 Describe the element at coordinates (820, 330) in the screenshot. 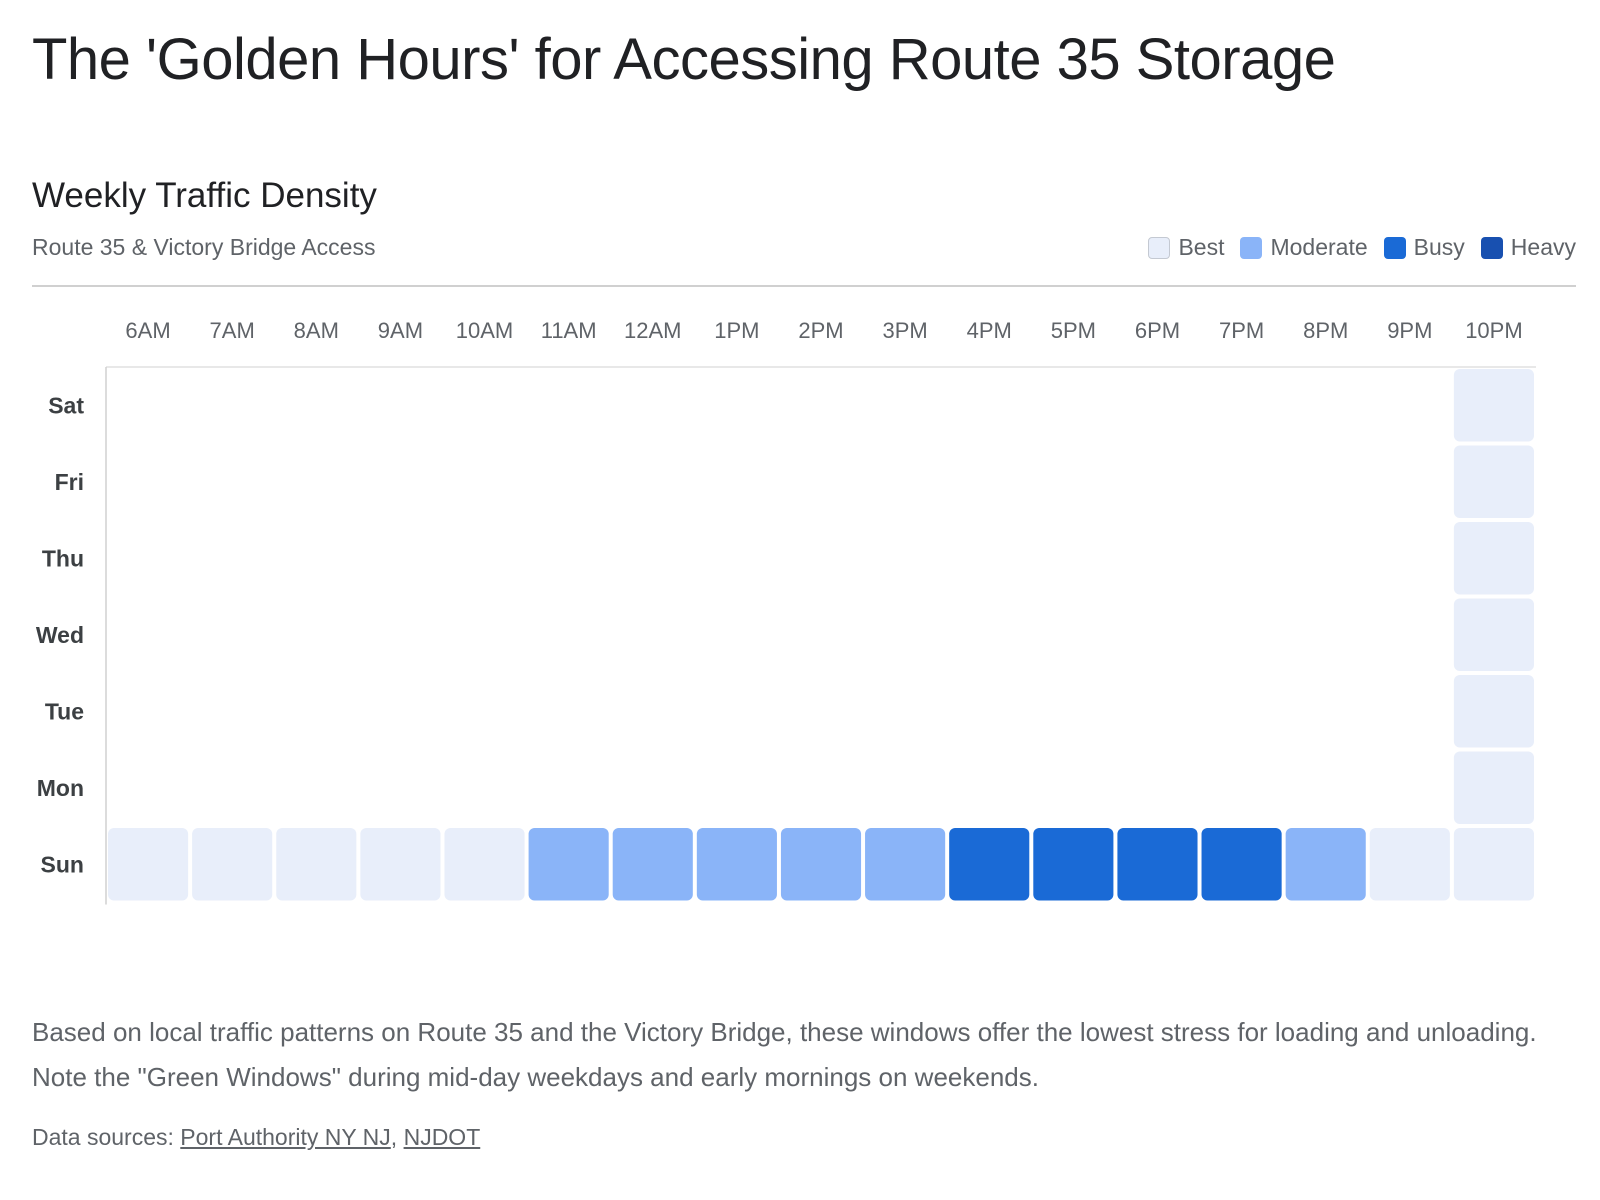

I see `x-tick-label: 2PM` at that location.